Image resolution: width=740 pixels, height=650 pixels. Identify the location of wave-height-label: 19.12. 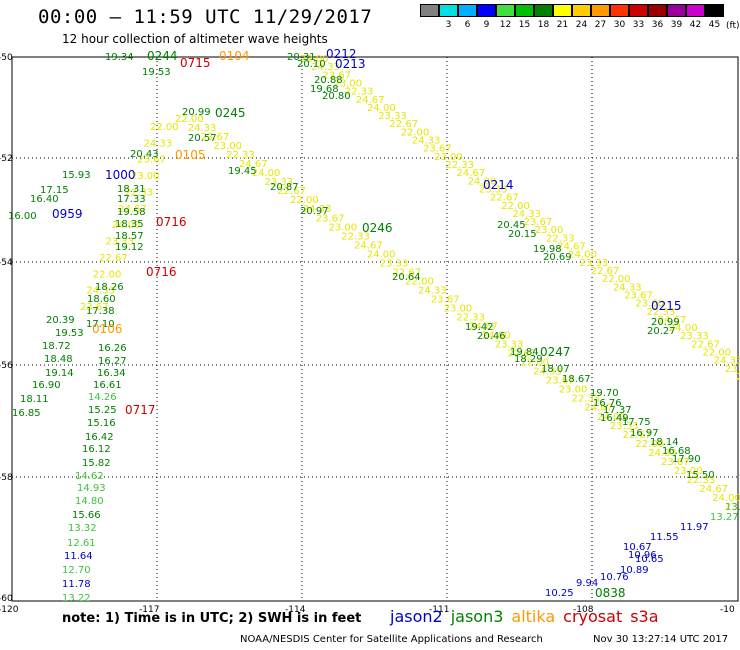
(129, 247).